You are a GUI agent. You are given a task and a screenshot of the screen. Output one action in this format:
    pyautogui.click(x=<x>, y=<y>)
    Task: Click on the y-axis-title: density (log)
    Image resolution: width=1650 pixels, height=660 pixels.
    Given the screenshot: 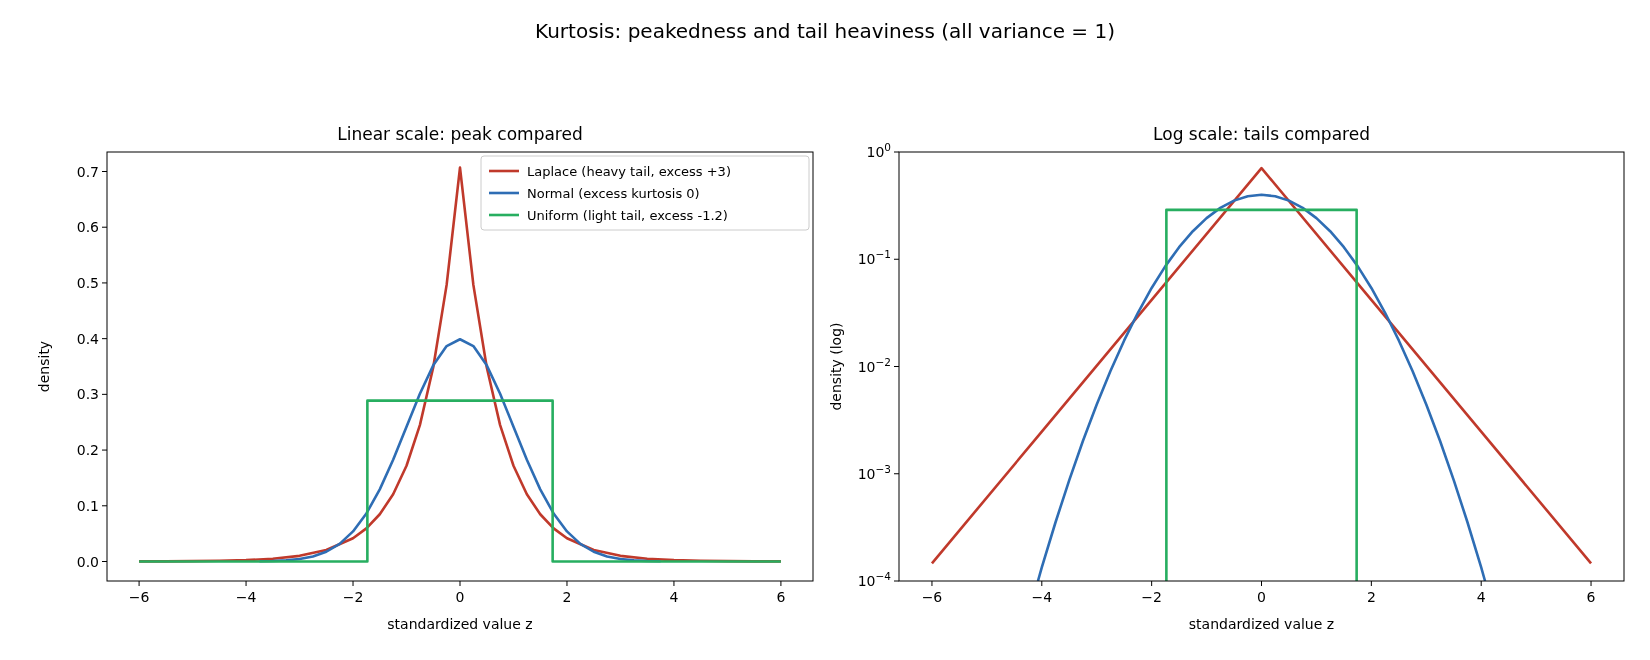 What is the action you would take?
    pyautogui.click(x=836, y=366)
    